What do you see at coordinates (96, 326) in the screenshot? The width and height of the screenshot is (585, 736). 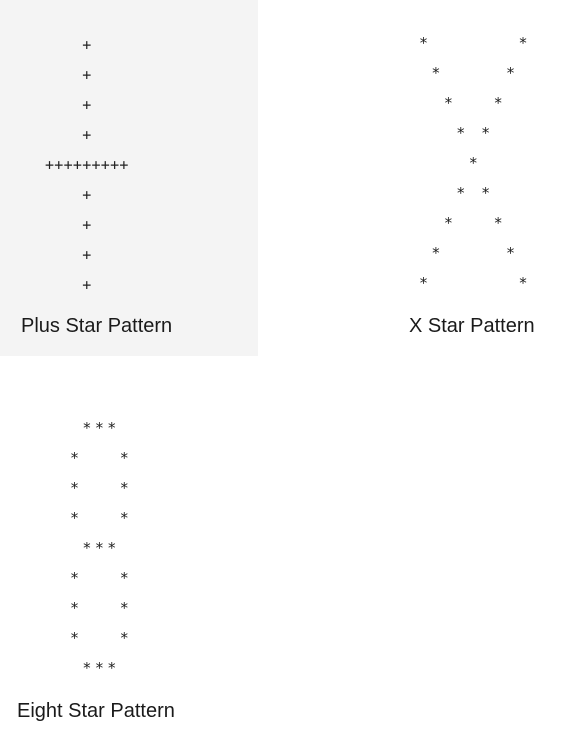 I see `plus-star-pattern-caption: Plus Star Pattern` at bounding box center [96, 326].